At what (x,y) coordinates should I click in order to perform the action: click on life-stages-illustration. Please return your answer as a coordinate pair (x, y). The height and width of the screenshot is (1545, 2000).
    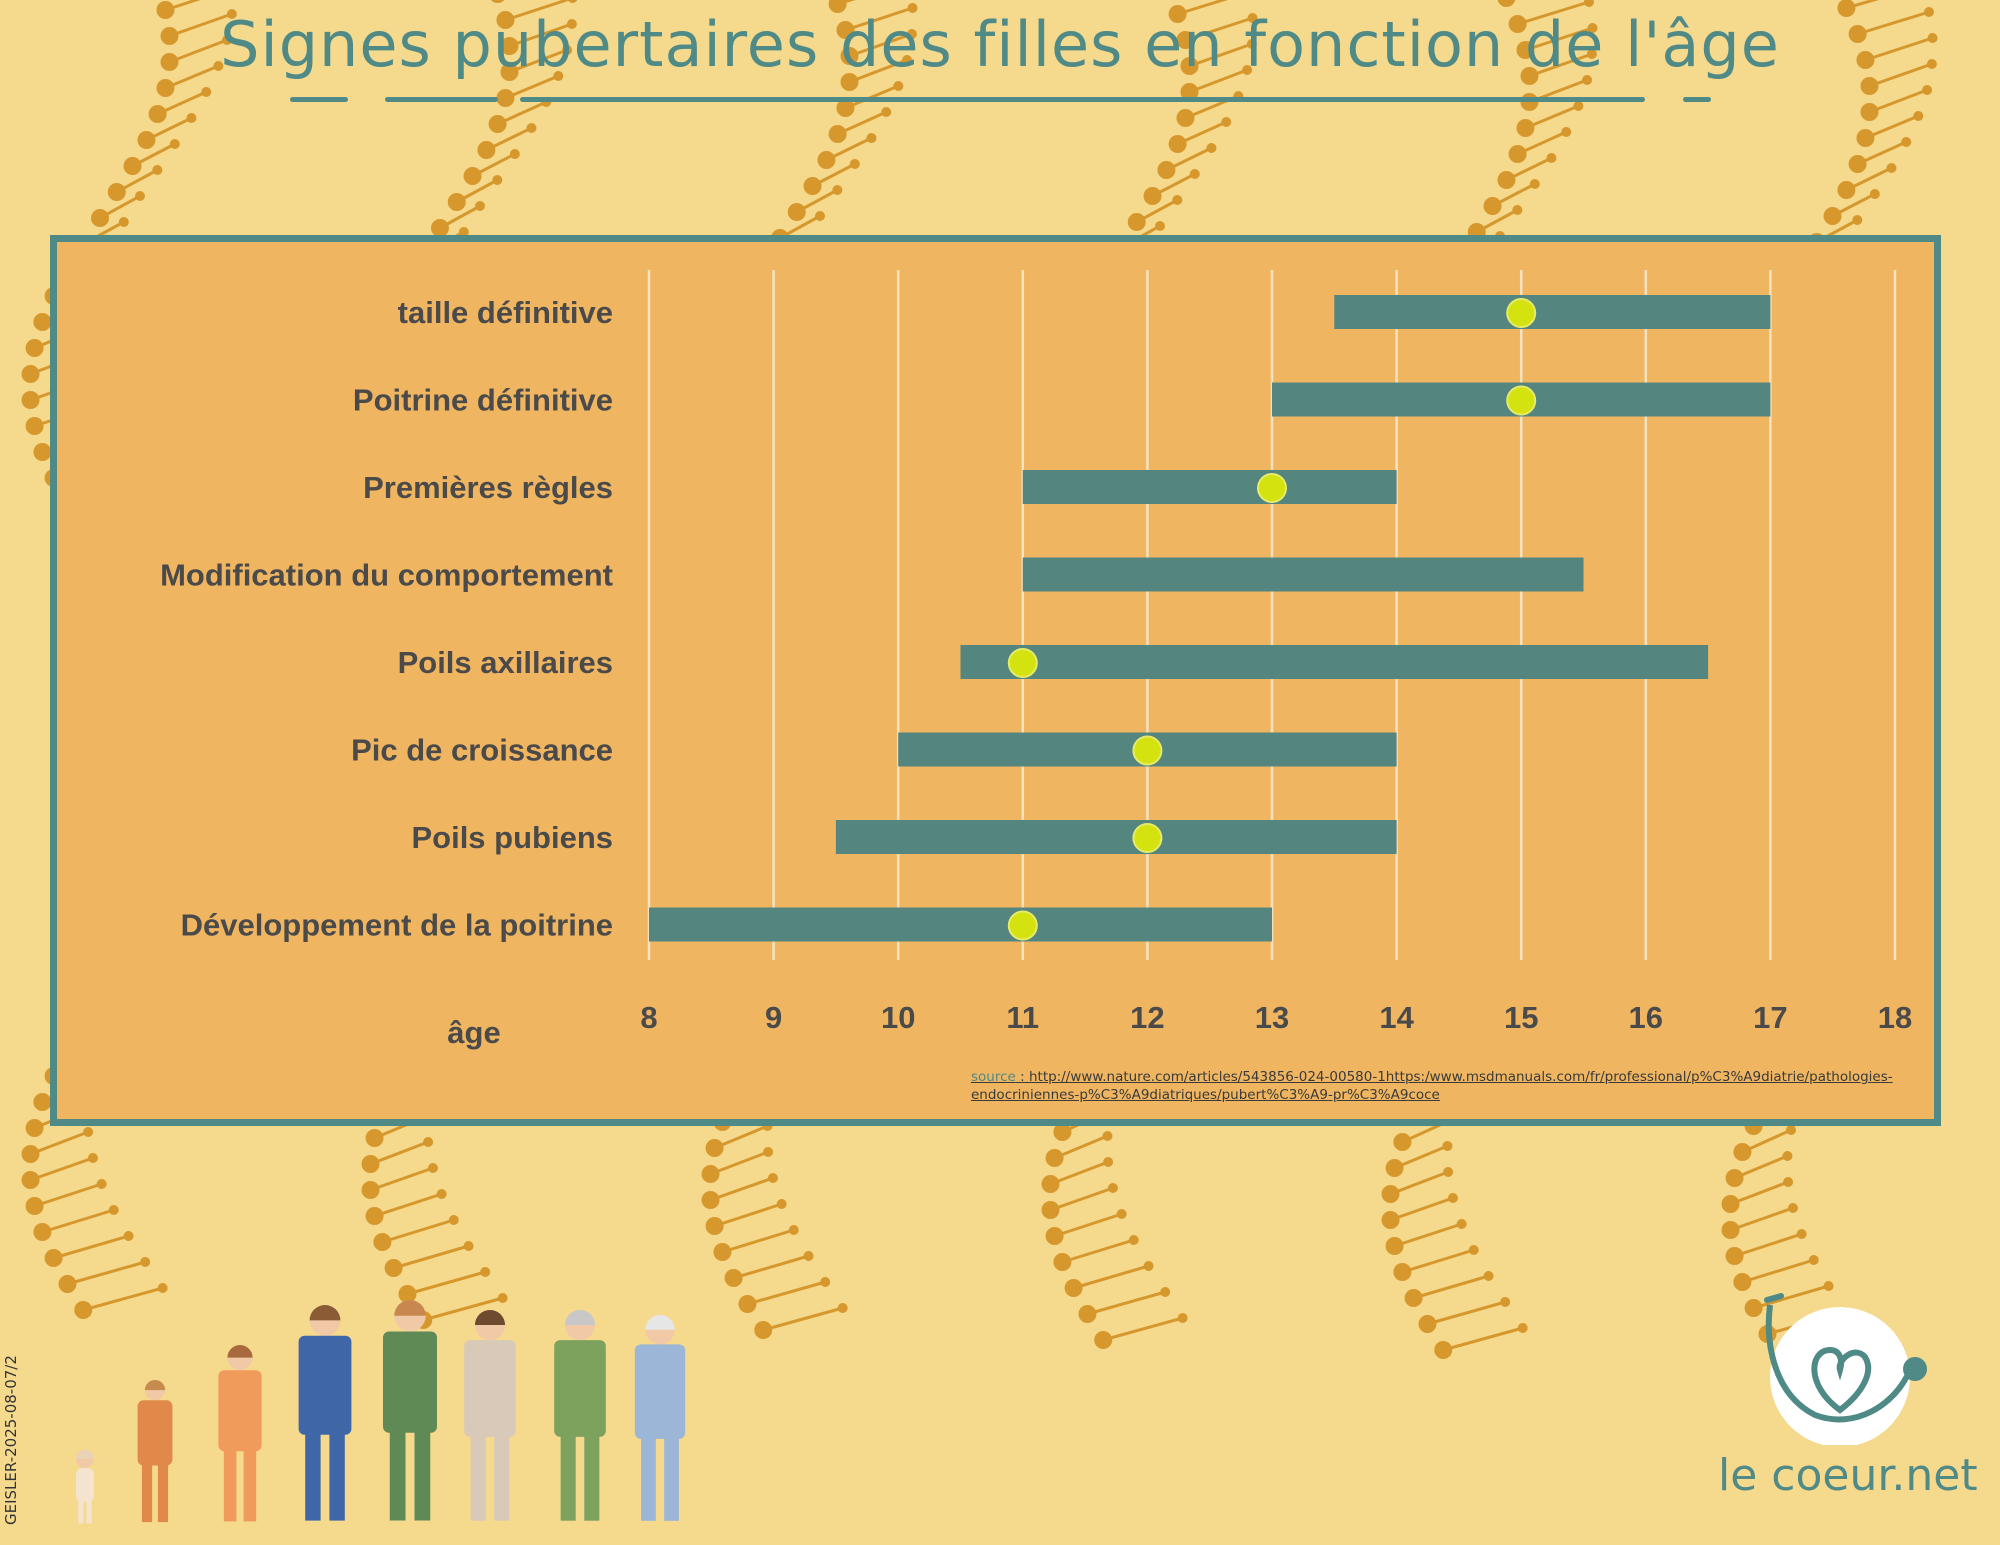
    Looking at the image, I should click on (381, 1412).